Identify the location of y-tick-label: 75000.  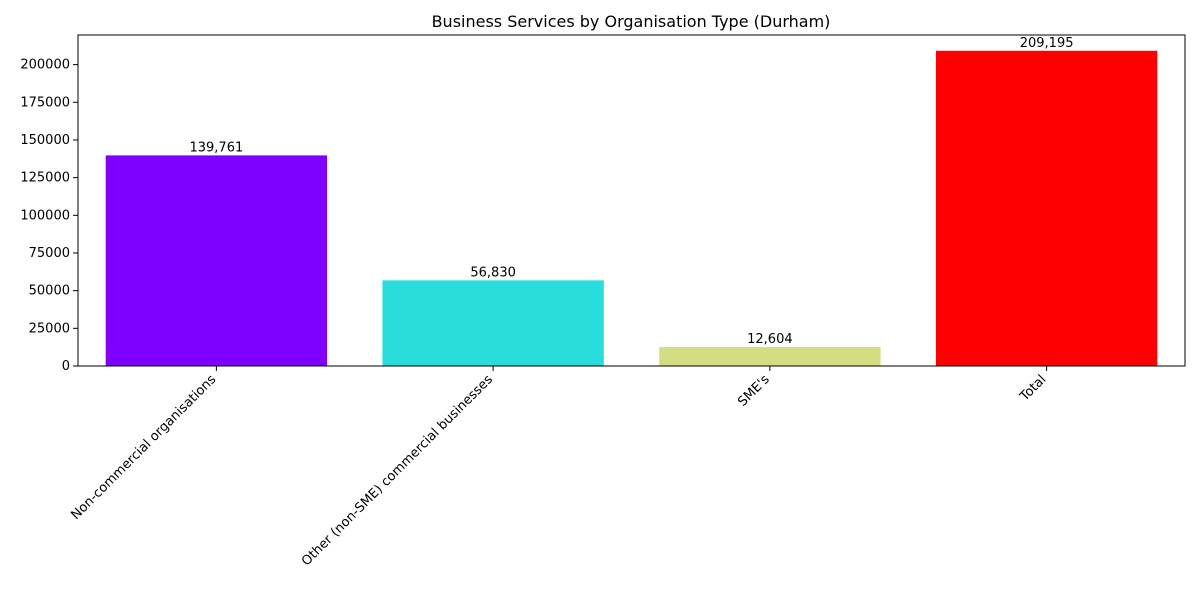
(49, 253).